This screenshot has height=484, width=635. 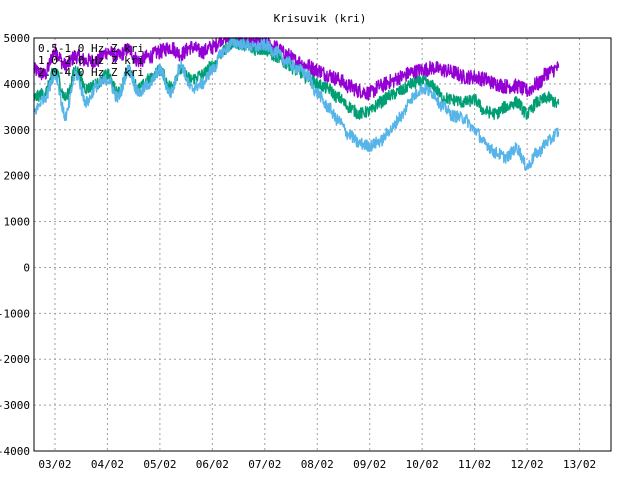 I want to click on y-tick-label: 3000, so click(x=17, y=130).